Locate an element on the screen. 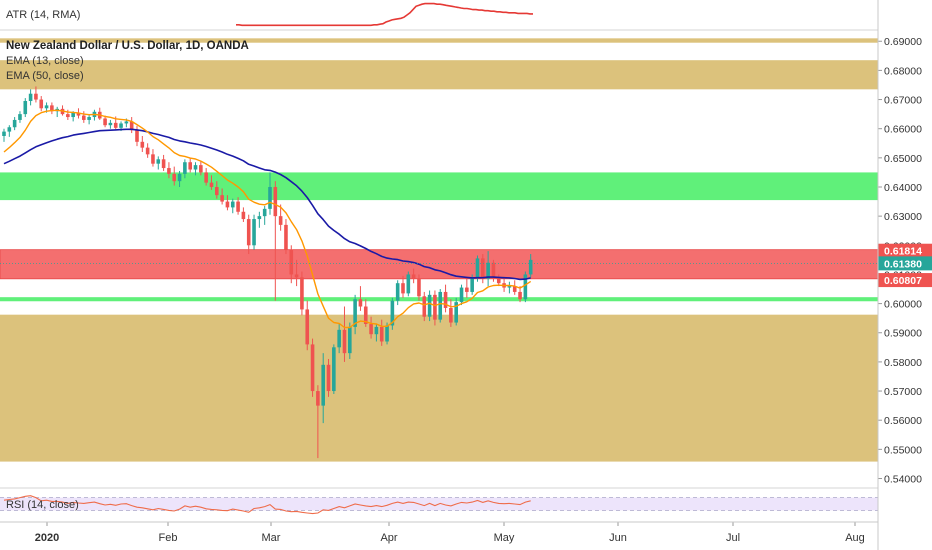  rsi-title: RSI (14, close) is located at coordinates (42, 505).